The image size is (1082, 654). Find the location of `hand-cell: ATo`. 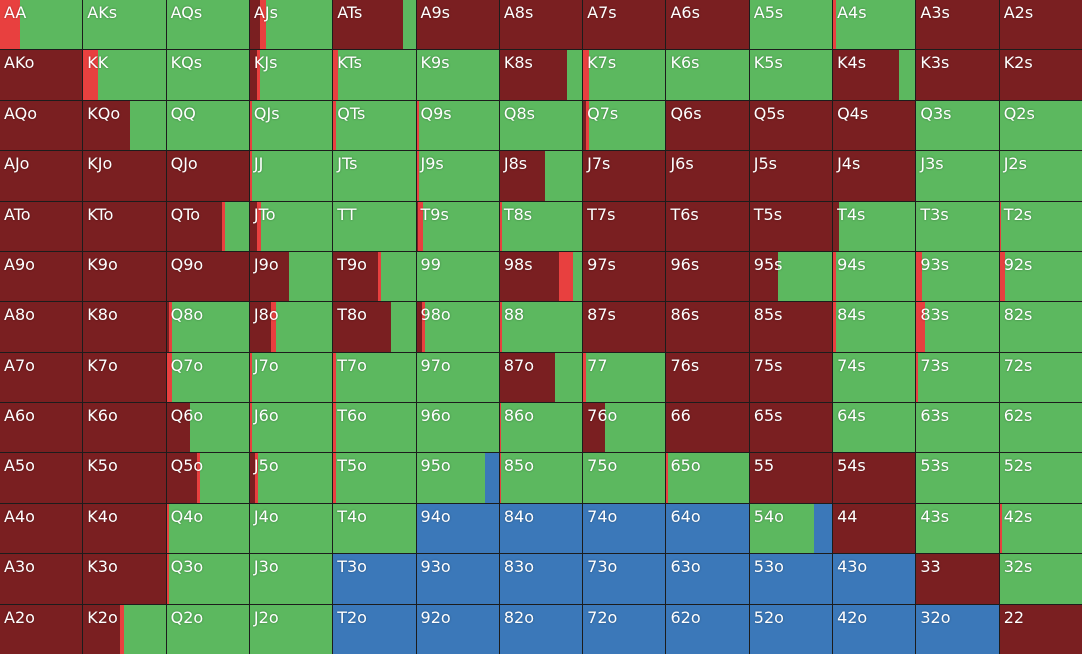

hand-cell: ATo is located at coordinates (41, 226).